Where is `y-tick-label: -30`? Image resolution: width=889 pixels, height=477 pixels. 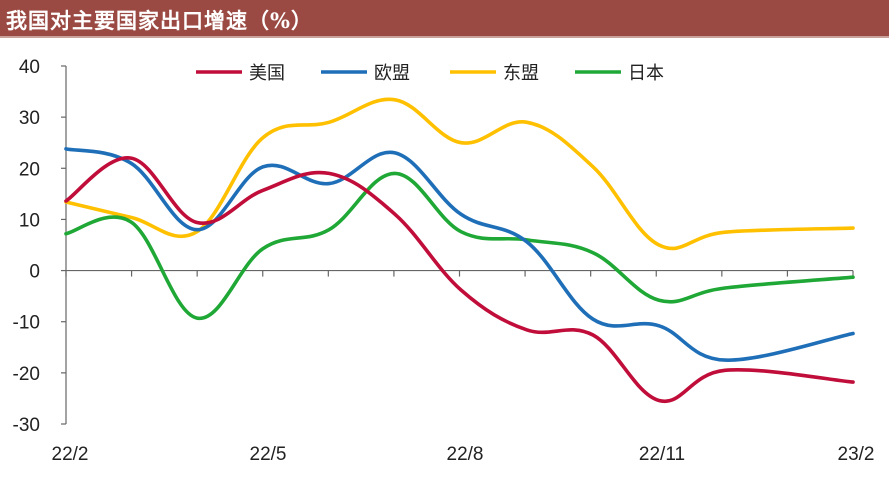
y-tick-label: -30 is located at coordinates (26, 425).